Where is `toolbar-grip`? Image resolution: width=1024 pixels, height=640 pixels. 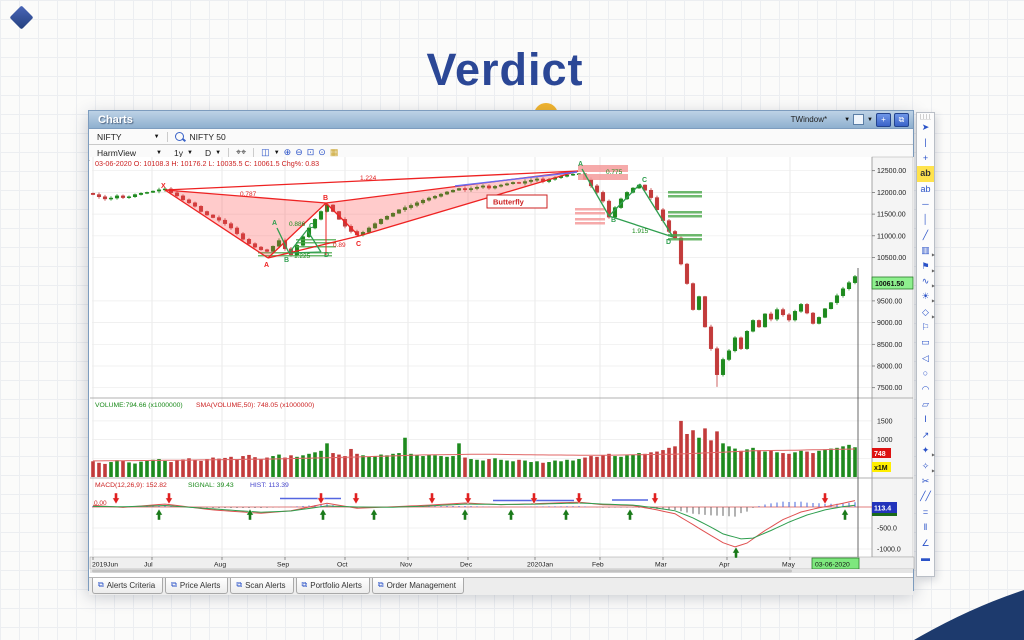
toolbar-grip is located at coordinates (925, 117).